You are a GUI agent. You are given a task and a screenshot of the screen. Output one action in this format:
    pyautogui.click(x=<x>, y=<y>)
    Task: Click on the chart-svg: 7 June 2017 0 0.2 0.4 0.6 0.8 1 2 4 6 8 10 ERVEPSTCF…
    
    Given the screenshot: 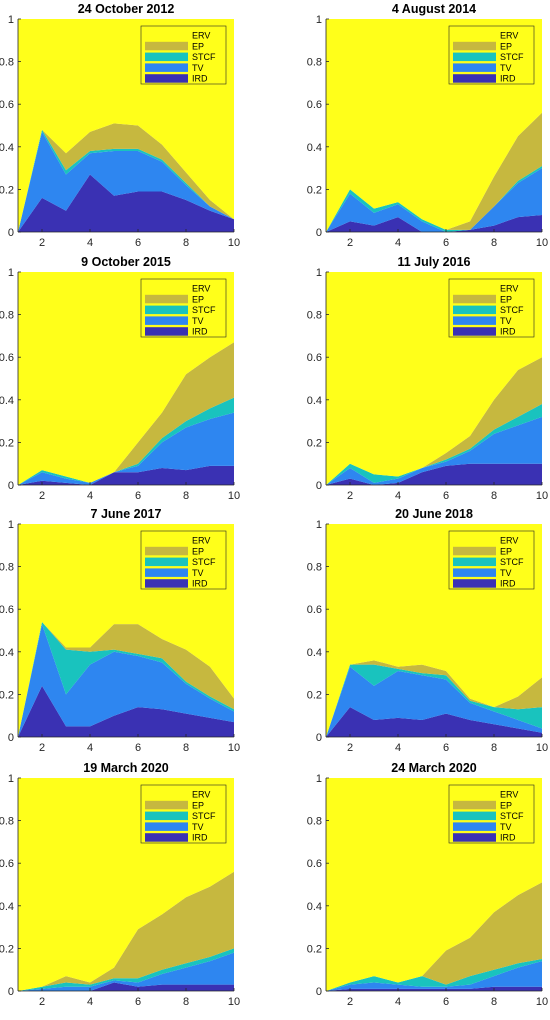 What is the action you would take?
    pyautogui.click(x=120, y=630)
    